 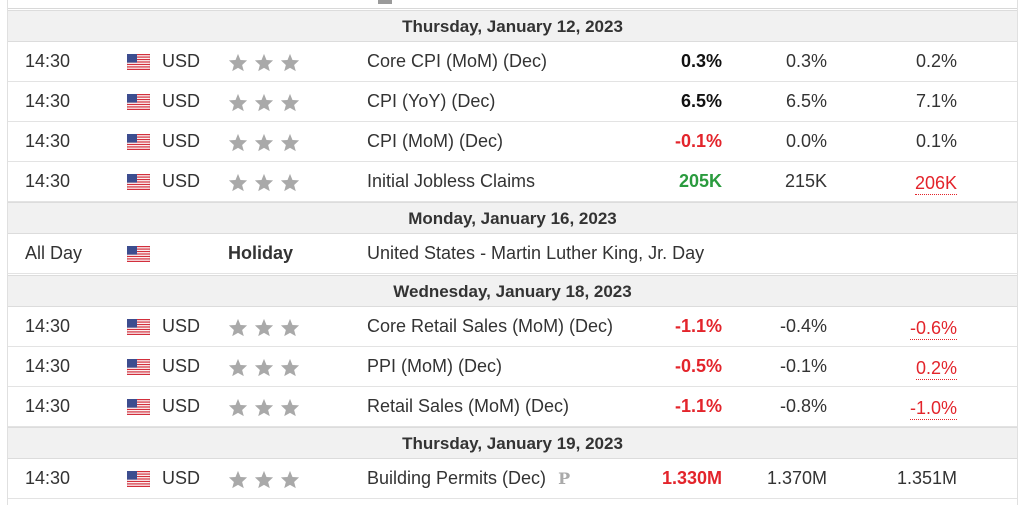 What do you see at coordinates (933, 409) in the screenshot?
I see `event-previous-revised: -1.0%` at bounding box center [933, 409].